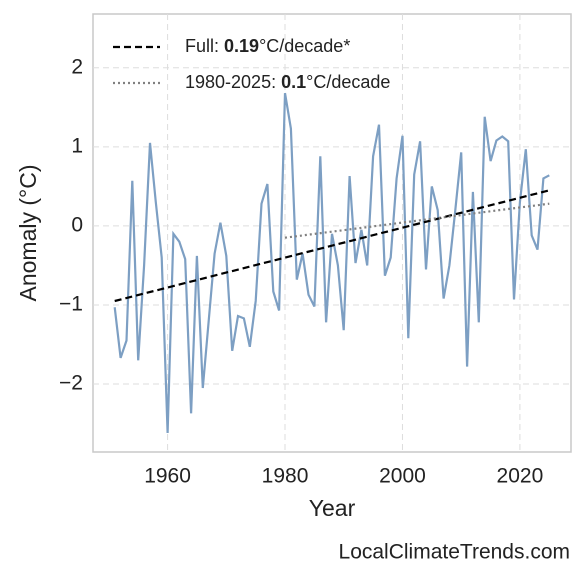 The image size is (585, 580). I want to click on legend-label: 1980-2025: 0.1°C/decade, so click(287, 82).